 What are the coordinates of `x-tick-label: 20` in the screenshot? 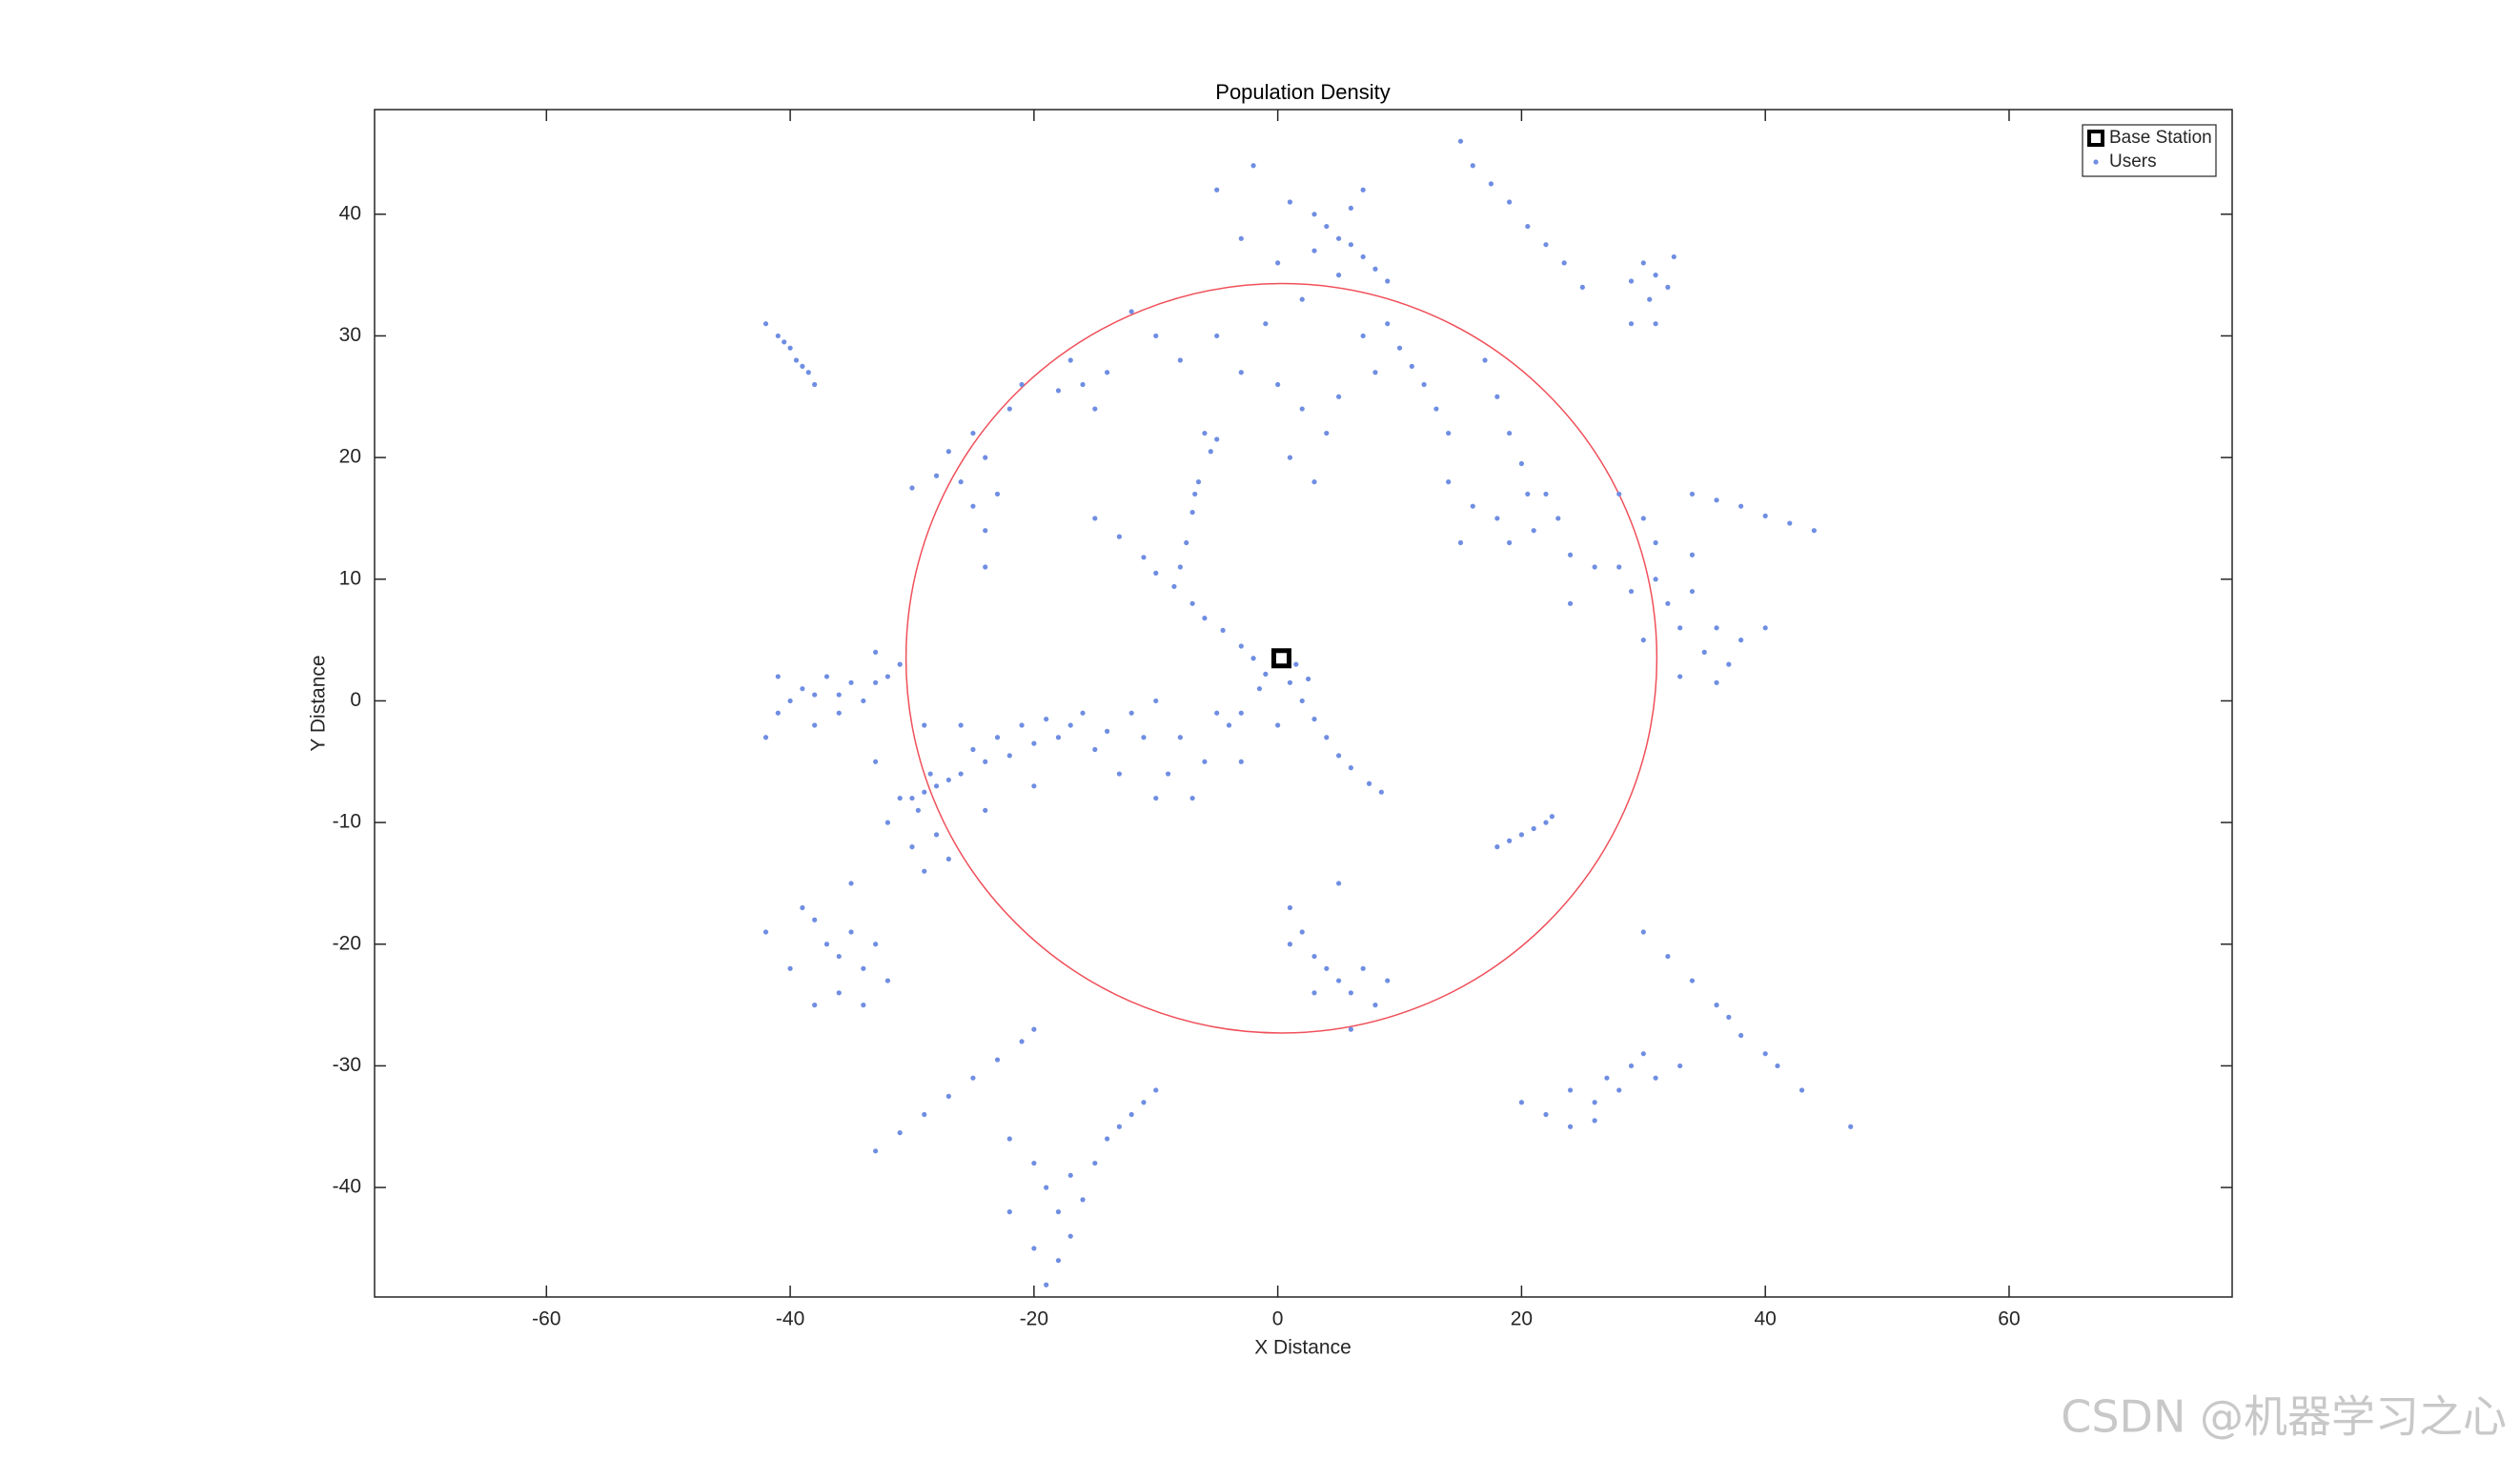 It's located at (1522, 1319).